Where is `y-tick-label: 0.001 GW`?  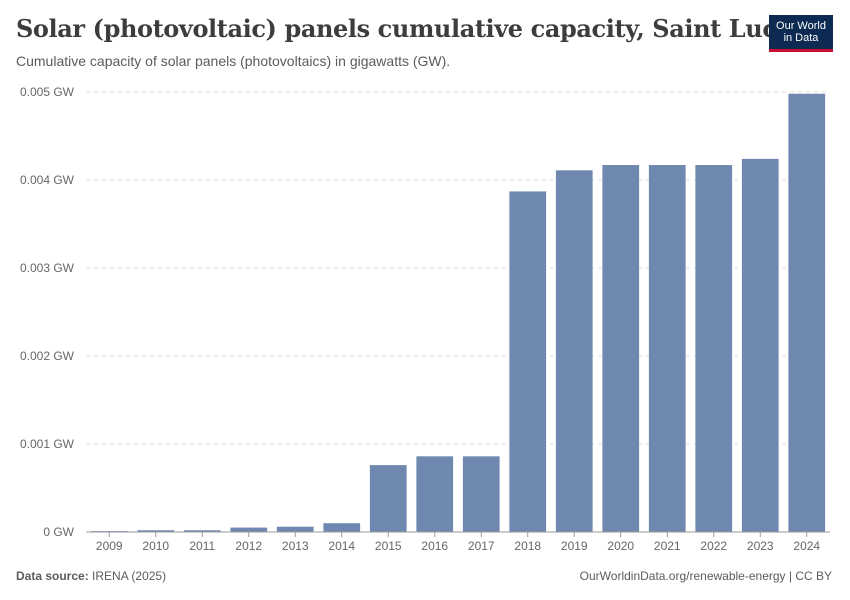
y-tick-label: 0.001 GW is located at coordinates (47, 444).